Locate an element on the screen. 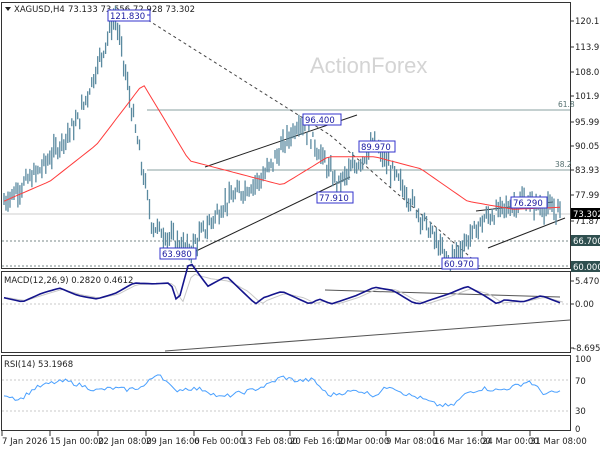 The image size is (600, 454). svg-text: 96.400 is located at coordinates (320, 121).